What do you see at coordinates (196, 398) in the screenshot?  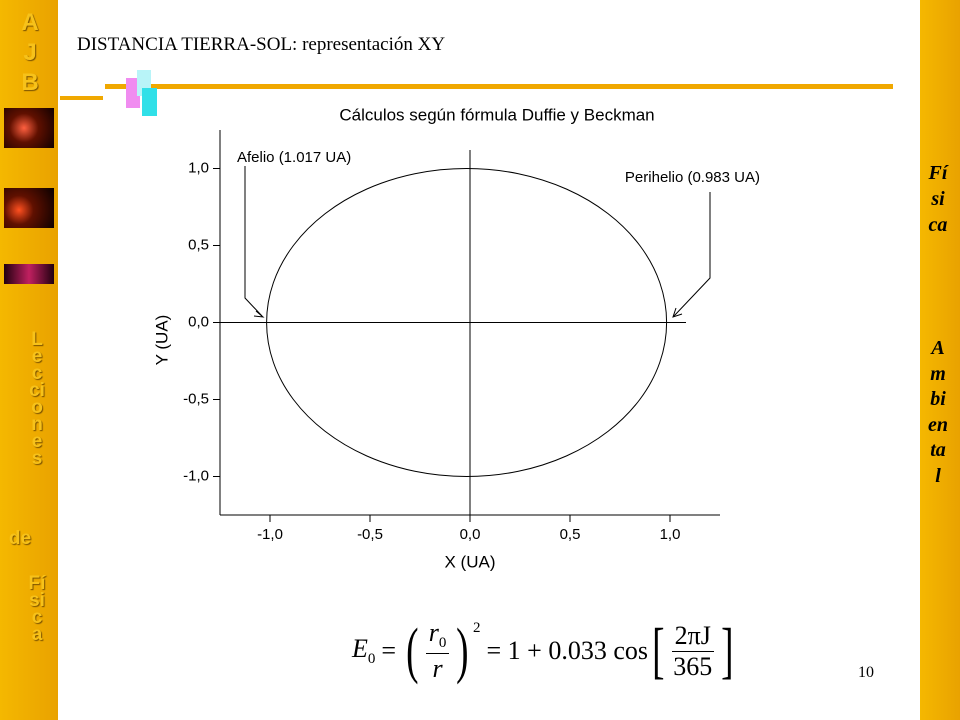 I see `y-tick-label: -0,5` at bounding box center [196, 398].